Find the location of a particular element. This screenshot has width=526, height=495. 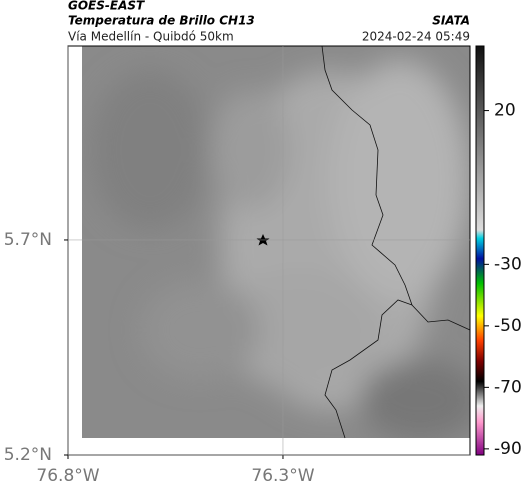

title: GOES-EAST is located at coordinates (106, 6).